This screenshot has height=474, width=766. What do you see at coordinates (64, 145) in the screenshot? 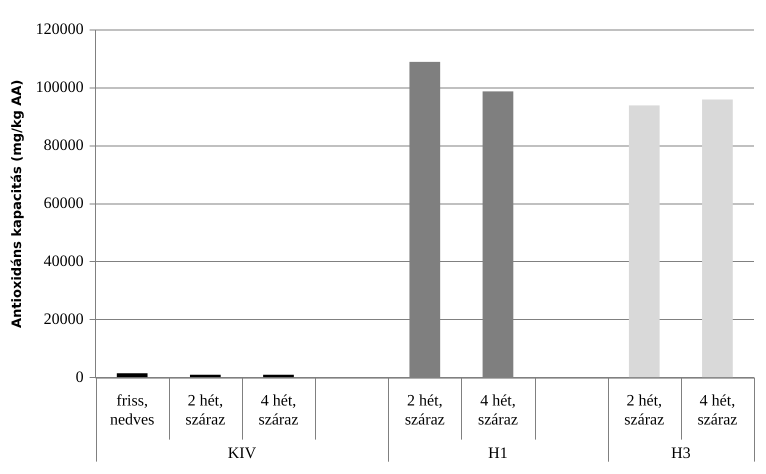
I see `y-tick-label: 80000` at bounding box center [64, 145].